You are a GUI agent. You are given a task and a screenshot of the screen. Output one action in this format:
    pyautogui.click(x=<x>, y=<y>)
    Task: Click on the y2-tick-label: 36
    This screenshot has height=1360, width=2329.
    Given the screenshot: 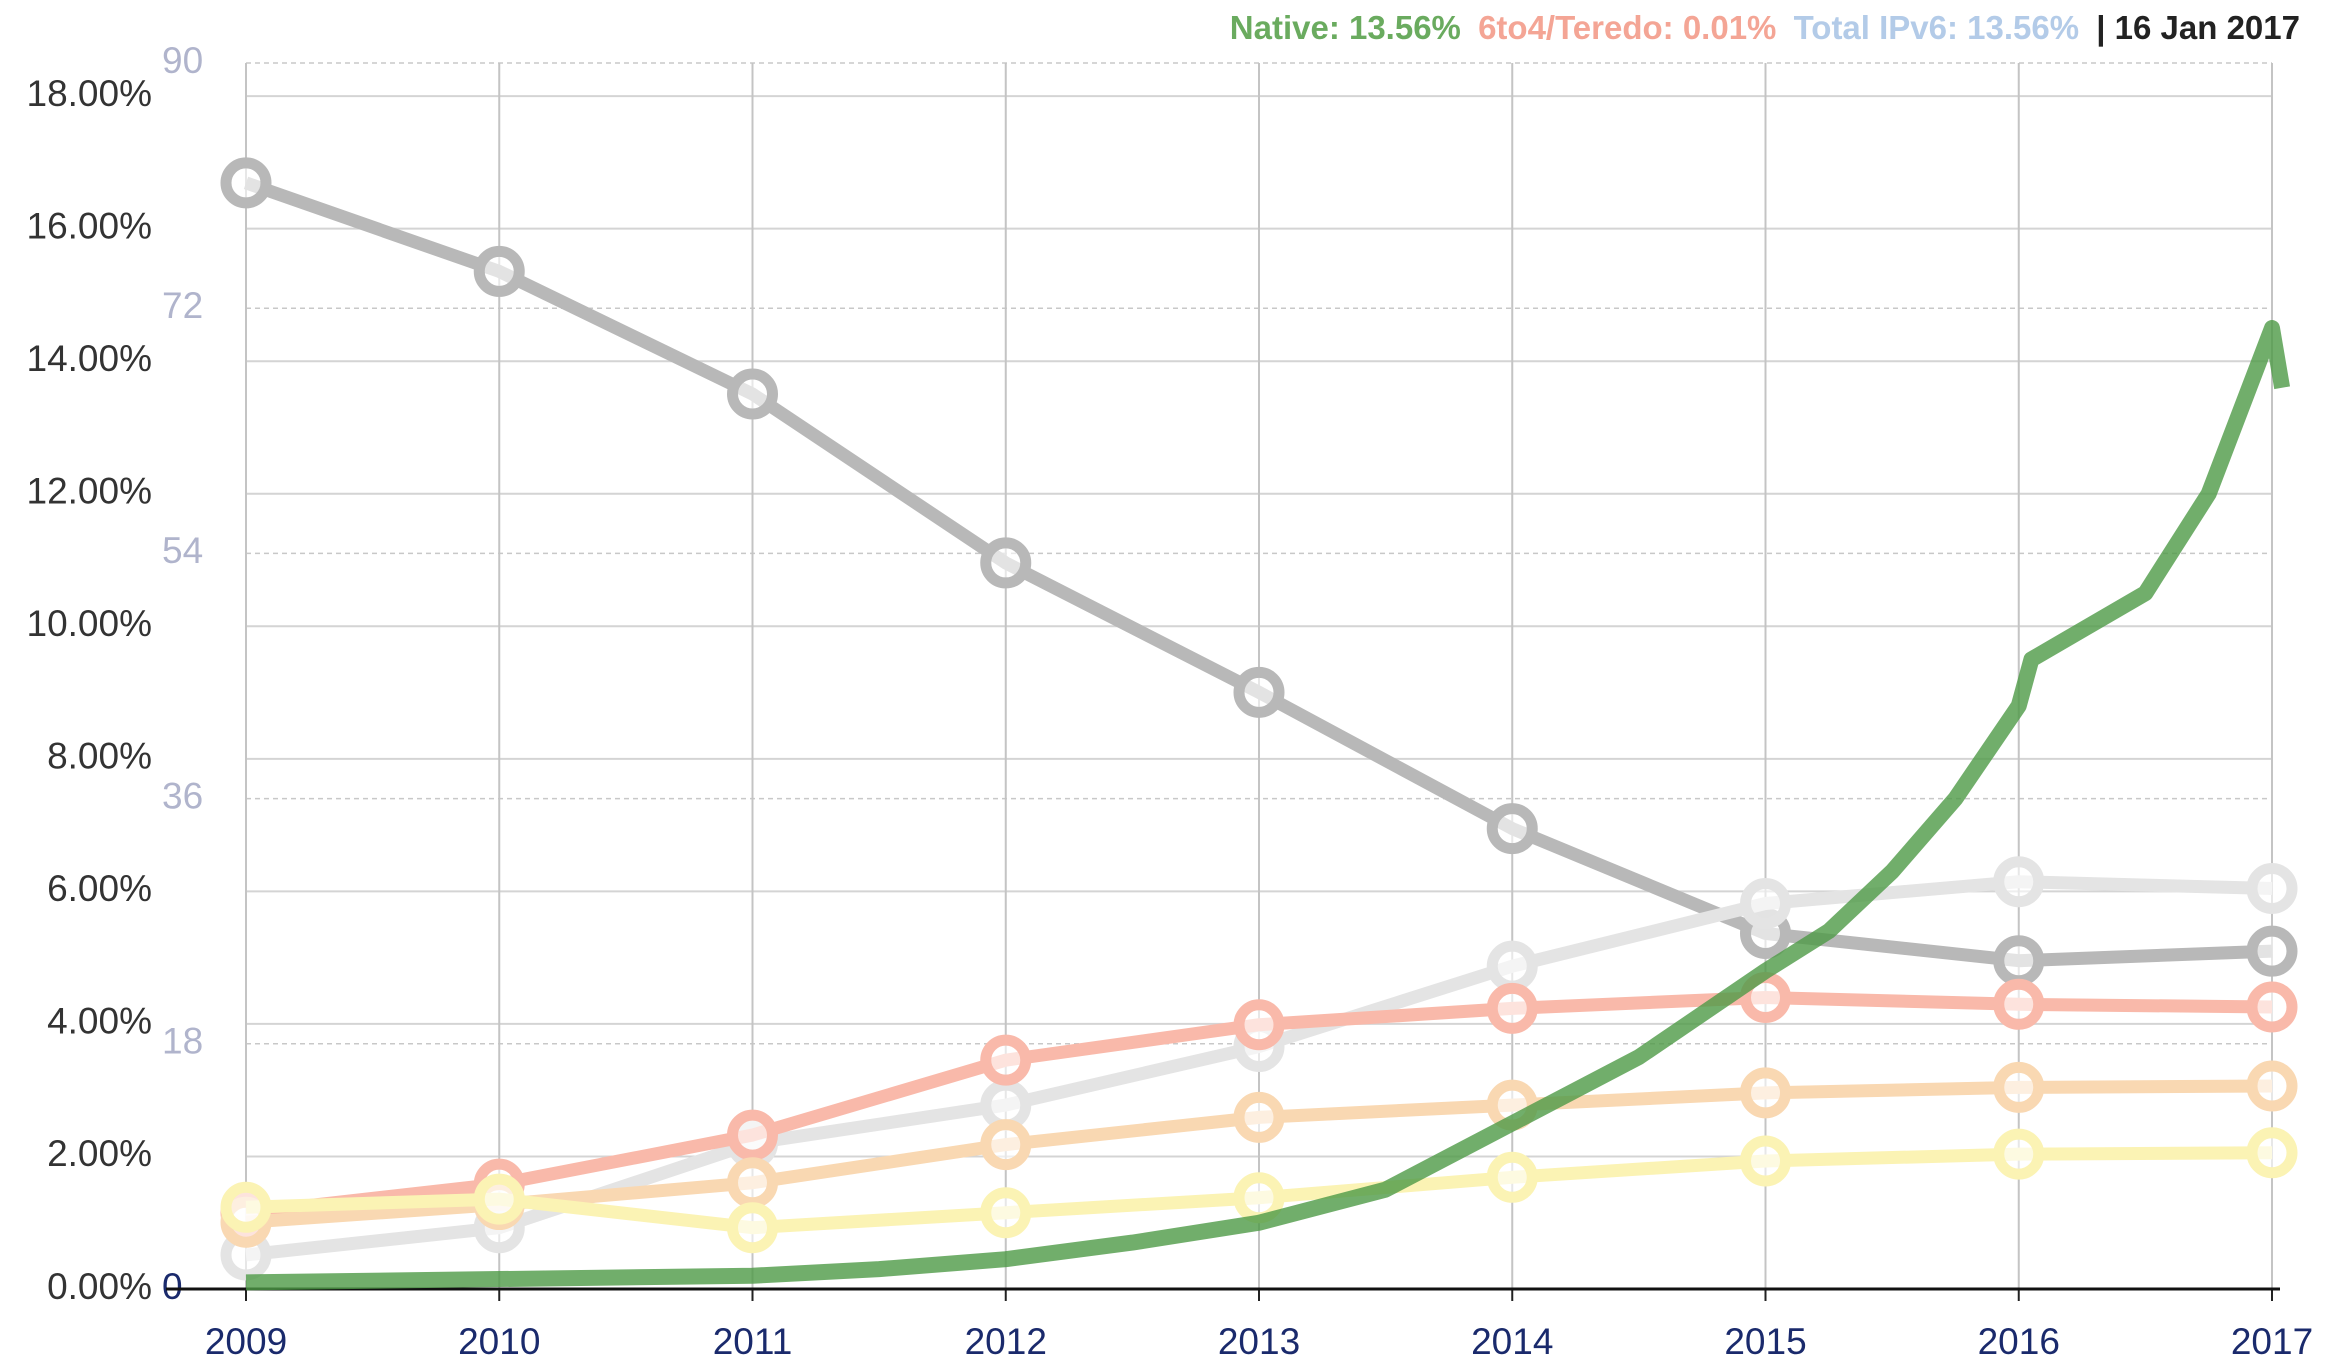 What is the action you would take?
    pyautogui.click(x=182, y=795)
    